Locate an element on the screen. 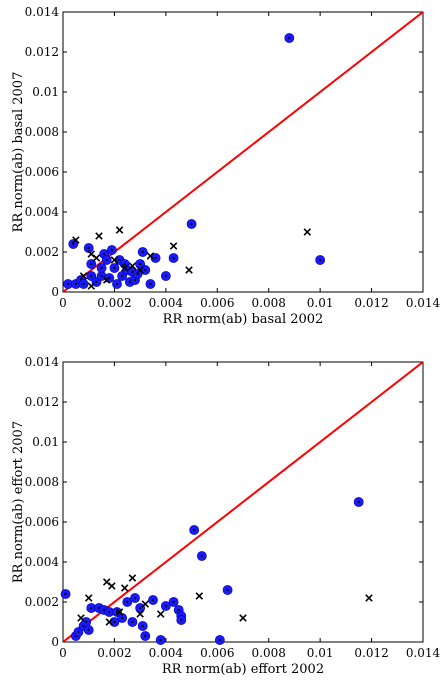  y-tick-label: 0.014 is located at coordinates (42, 12).